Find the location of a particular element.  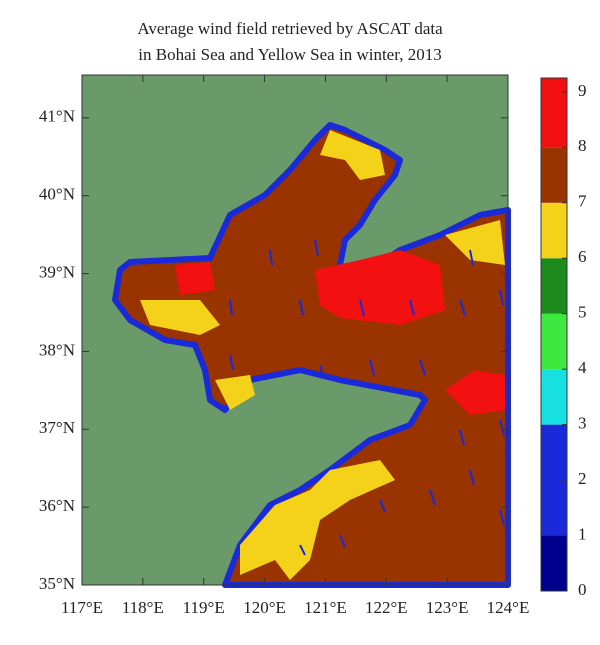

colorbar-tick-label: 8 is located at coordinates (582, 145).